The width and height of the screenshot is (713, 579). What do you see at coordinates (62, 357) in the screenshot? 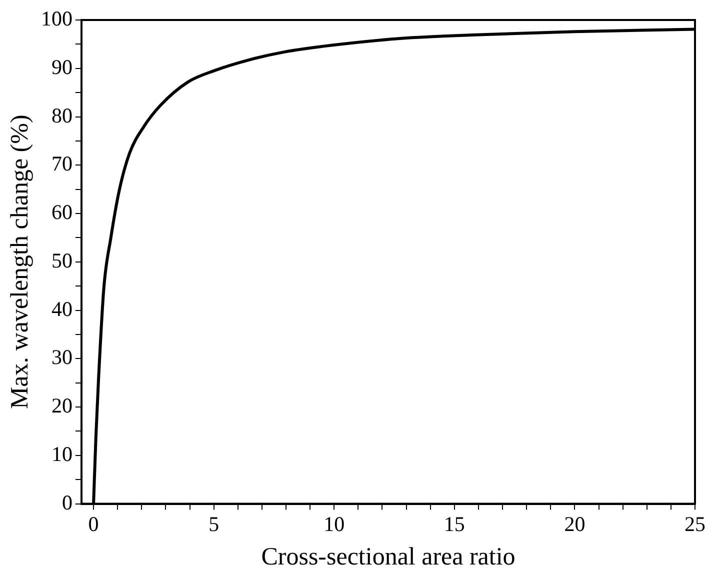
I see `y-tick-label: 30` at bounding box center [62, 357].